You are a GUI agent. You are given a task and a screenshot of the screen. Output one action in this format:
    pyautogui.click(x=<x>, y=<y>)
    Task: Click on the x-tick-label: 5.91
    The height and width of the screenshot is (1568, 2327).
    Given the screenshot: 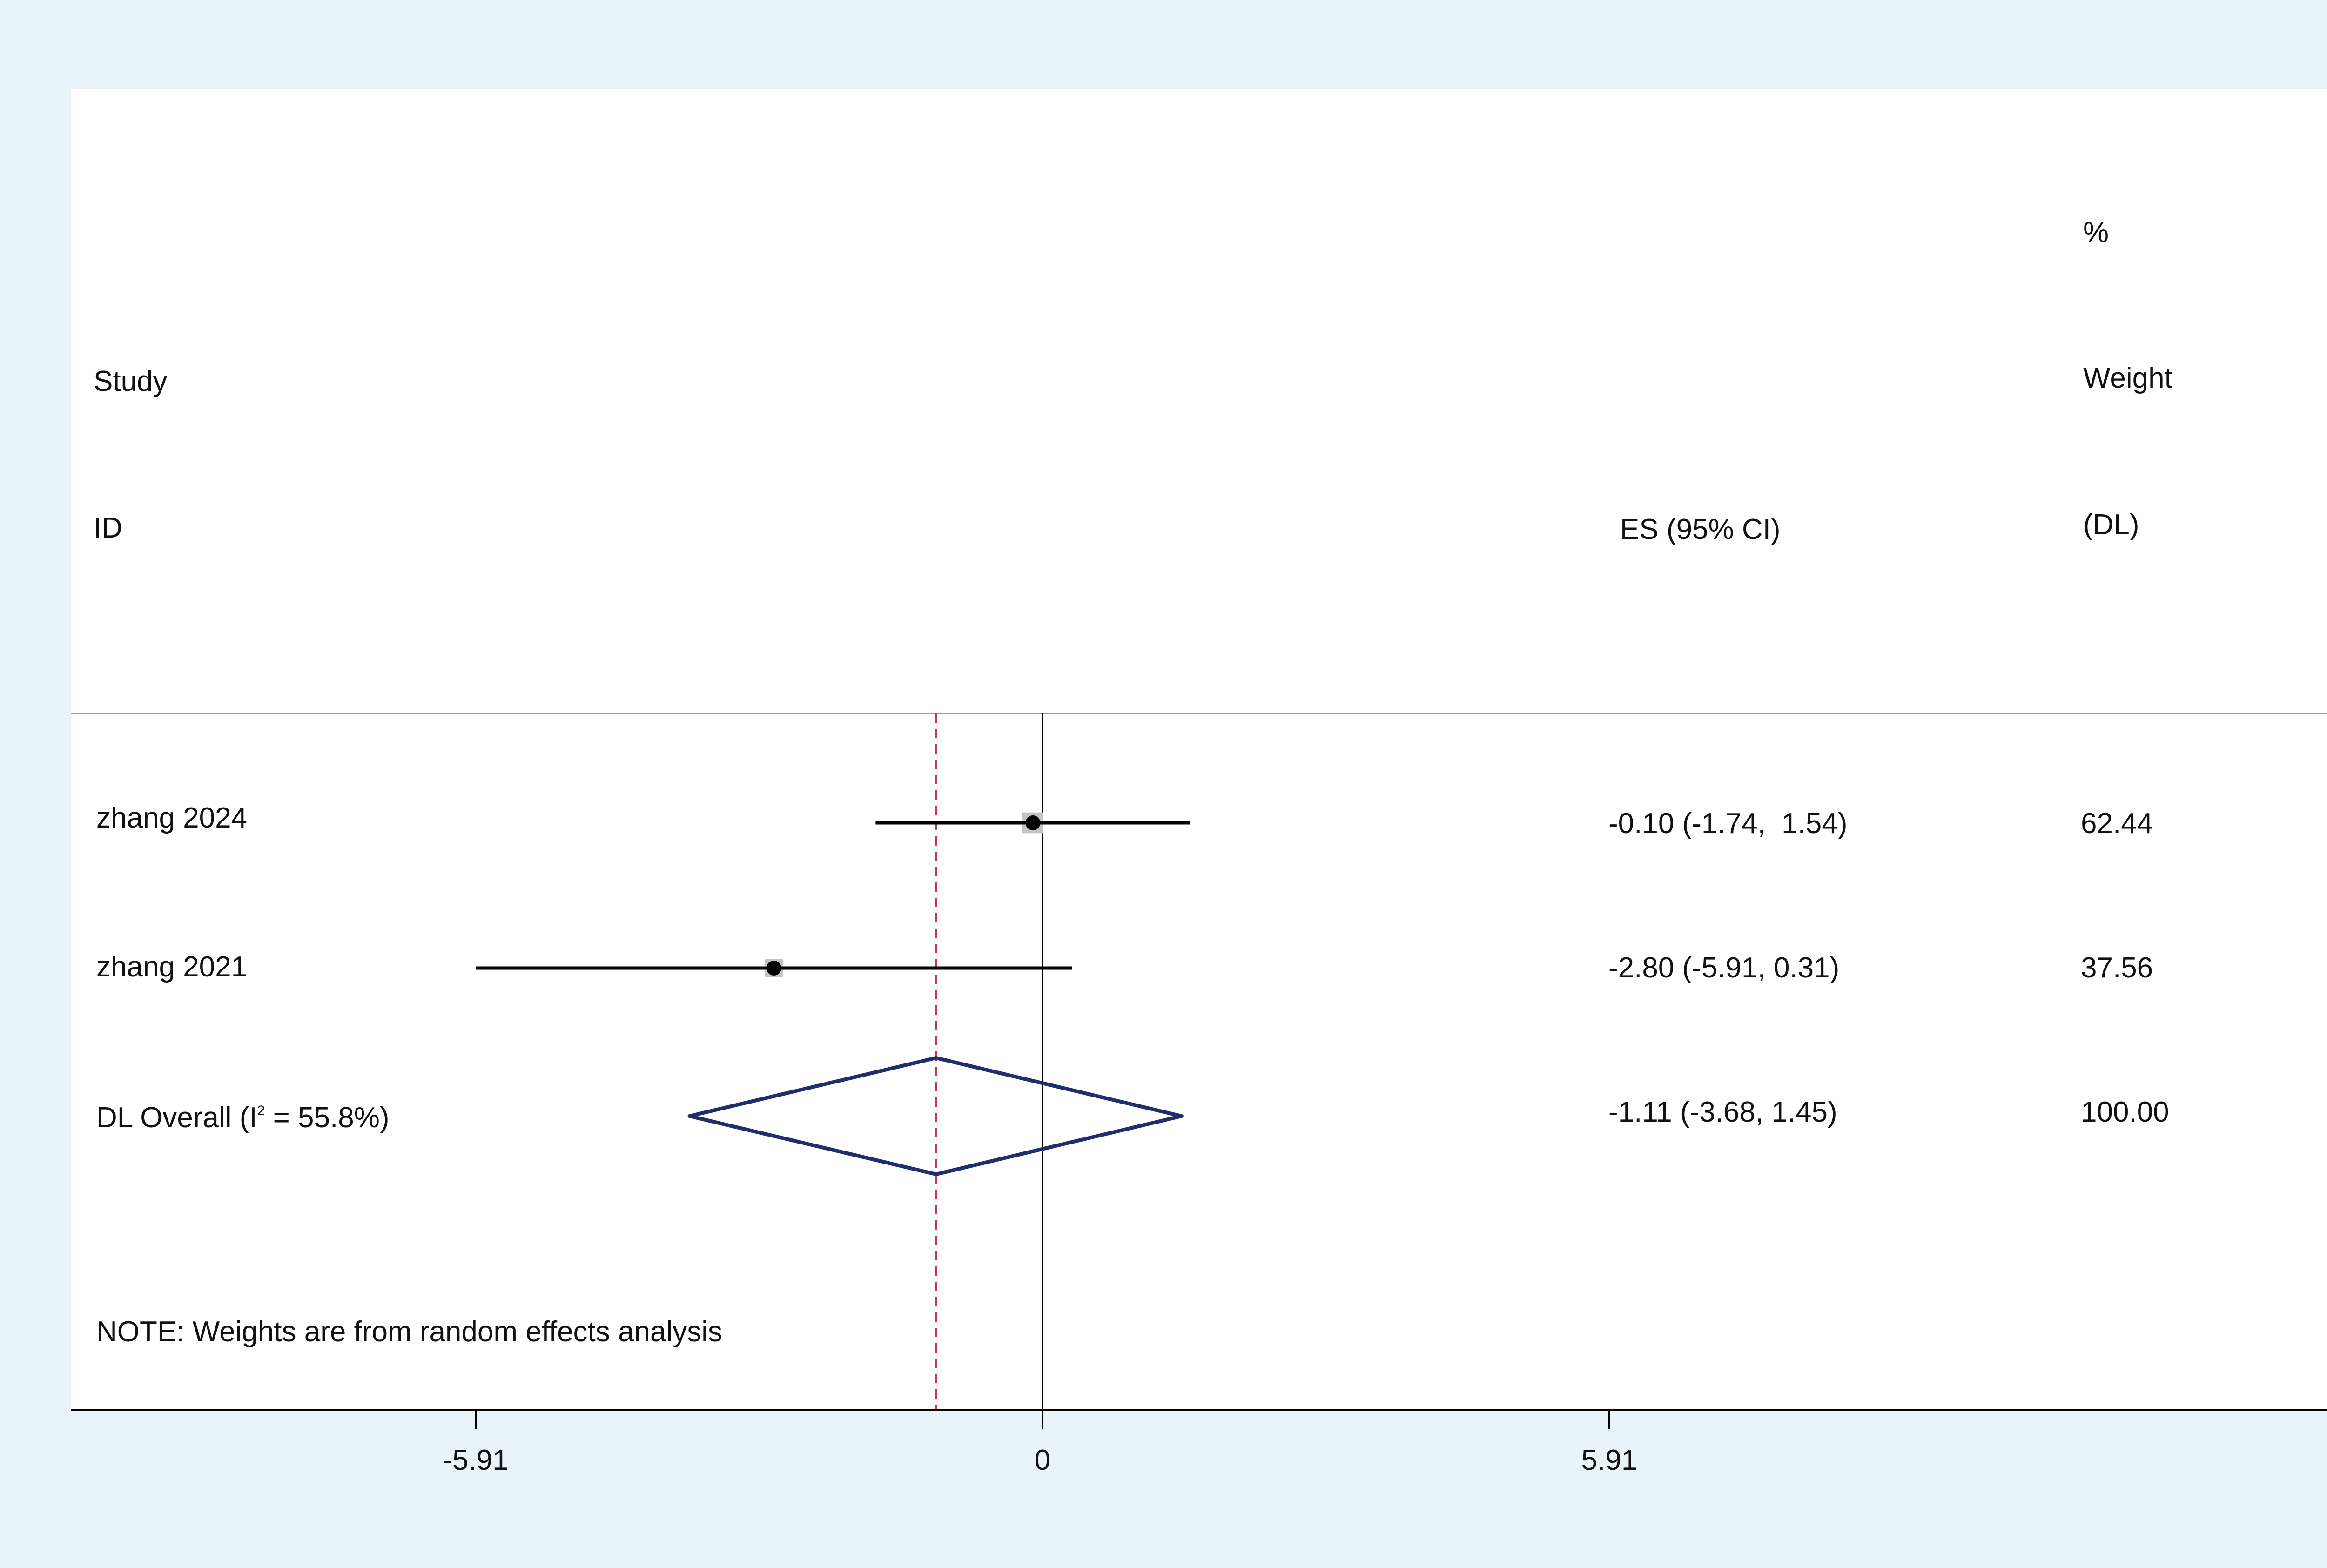 What is the action you would take?
    pyautogui.click(x=1609, y=1460)
    